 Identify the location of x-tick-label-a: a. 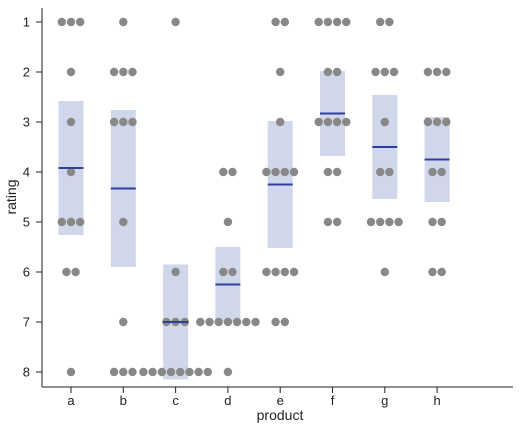
(71, 400).